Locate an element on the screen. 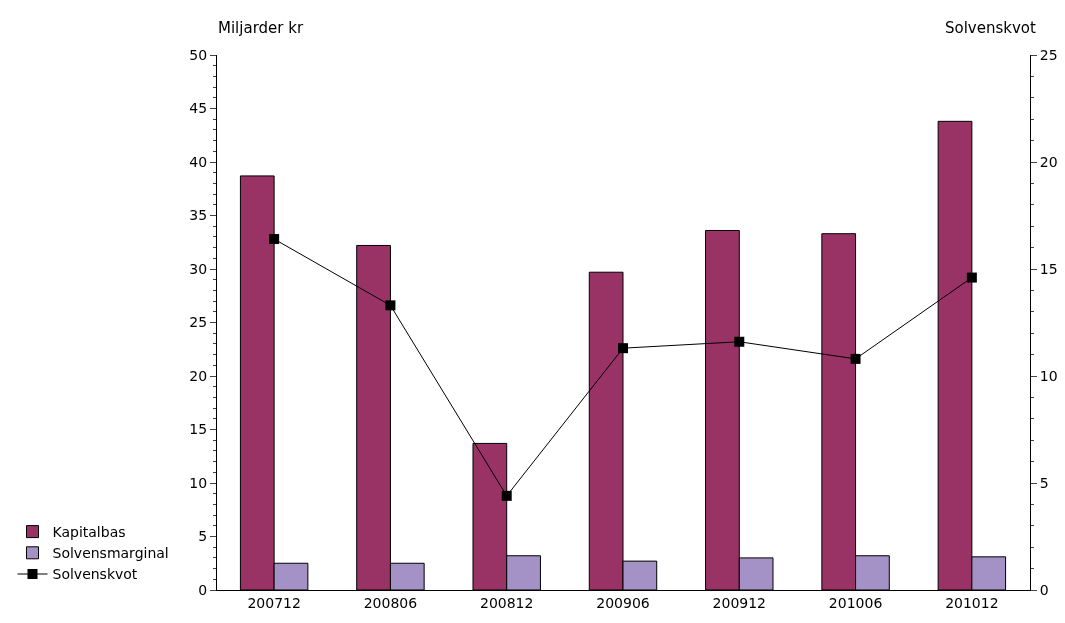  x-tick-label: 200712 is located at coordinates (274, 602).